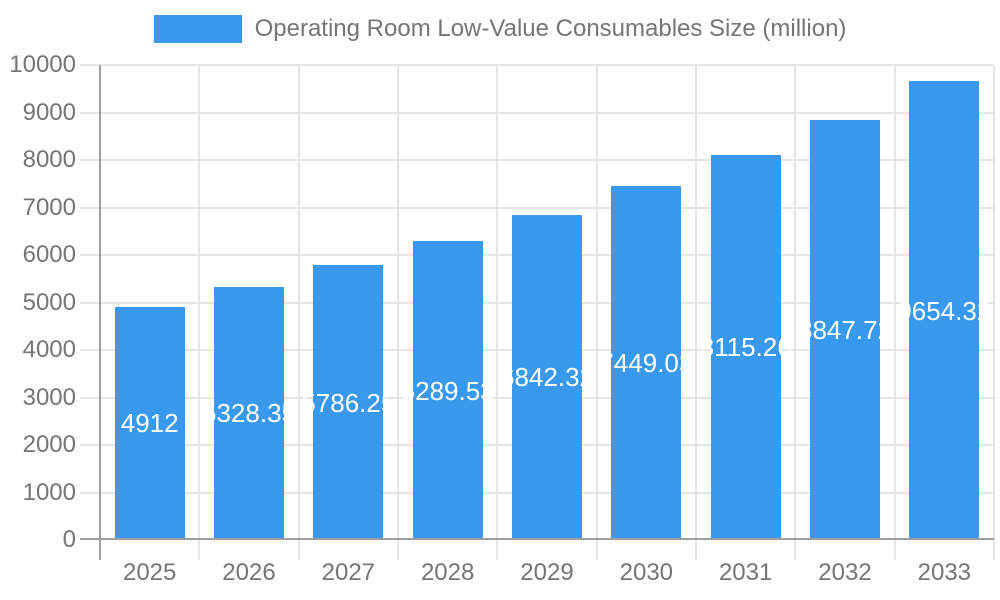 Image resolution: width=1000 pixels, height=600 pixels. What do you see at coordinates (348, 572) in the screenshot?
I see `x-axis-label: 2027` at bounding box center [348, 572].